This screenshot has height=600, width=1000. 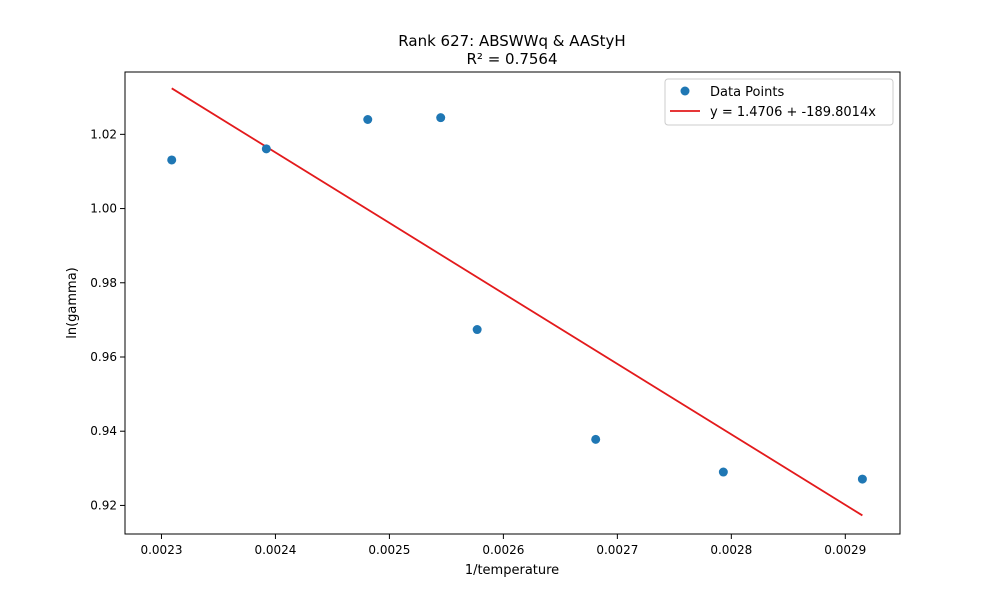 I want to click on legend-marker-data-points, so click(x=685, y=91).